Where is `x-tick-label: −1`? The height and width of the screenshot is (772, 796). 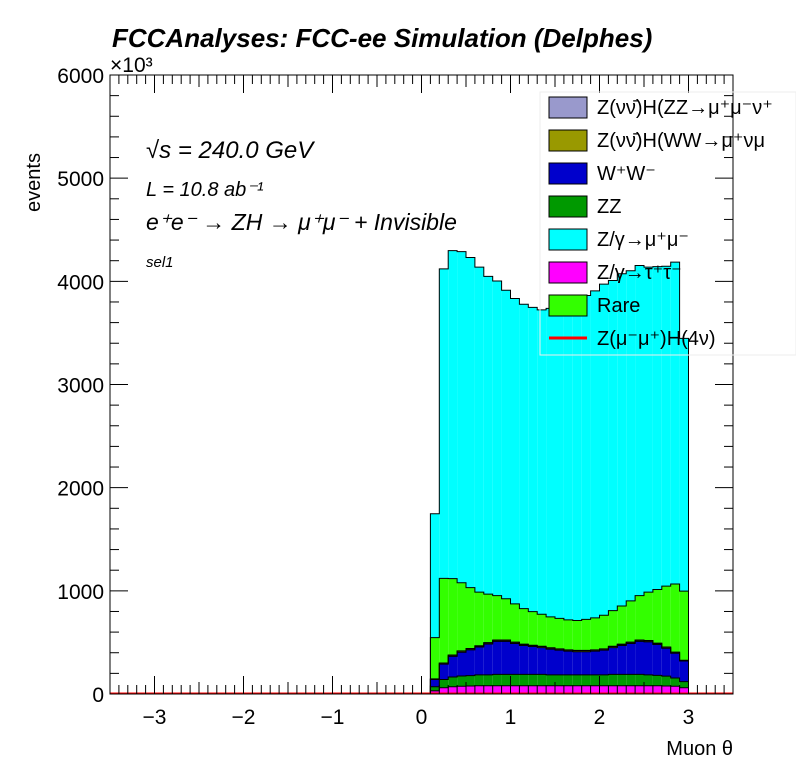
x-tick-label: −1 is located at coordinates (333, 717).